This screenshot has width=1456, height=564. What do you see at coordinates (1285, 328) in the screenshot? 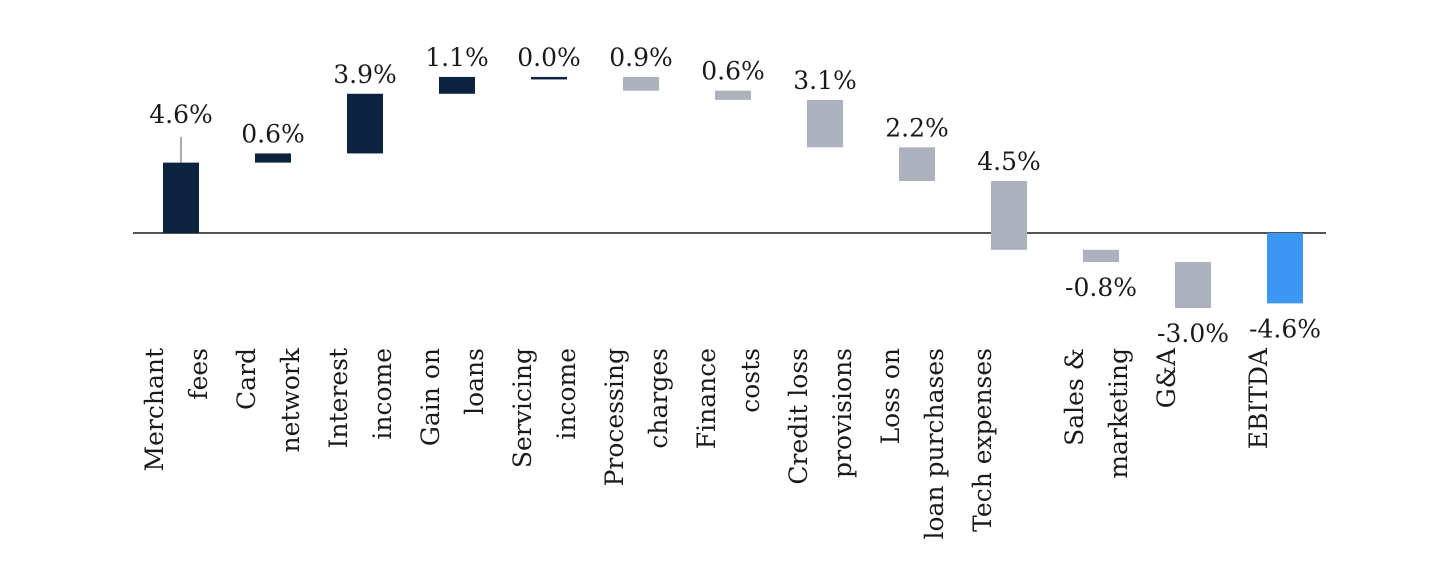
I see `value-label-12: -4.6%` at bounding box center [1285, 328].